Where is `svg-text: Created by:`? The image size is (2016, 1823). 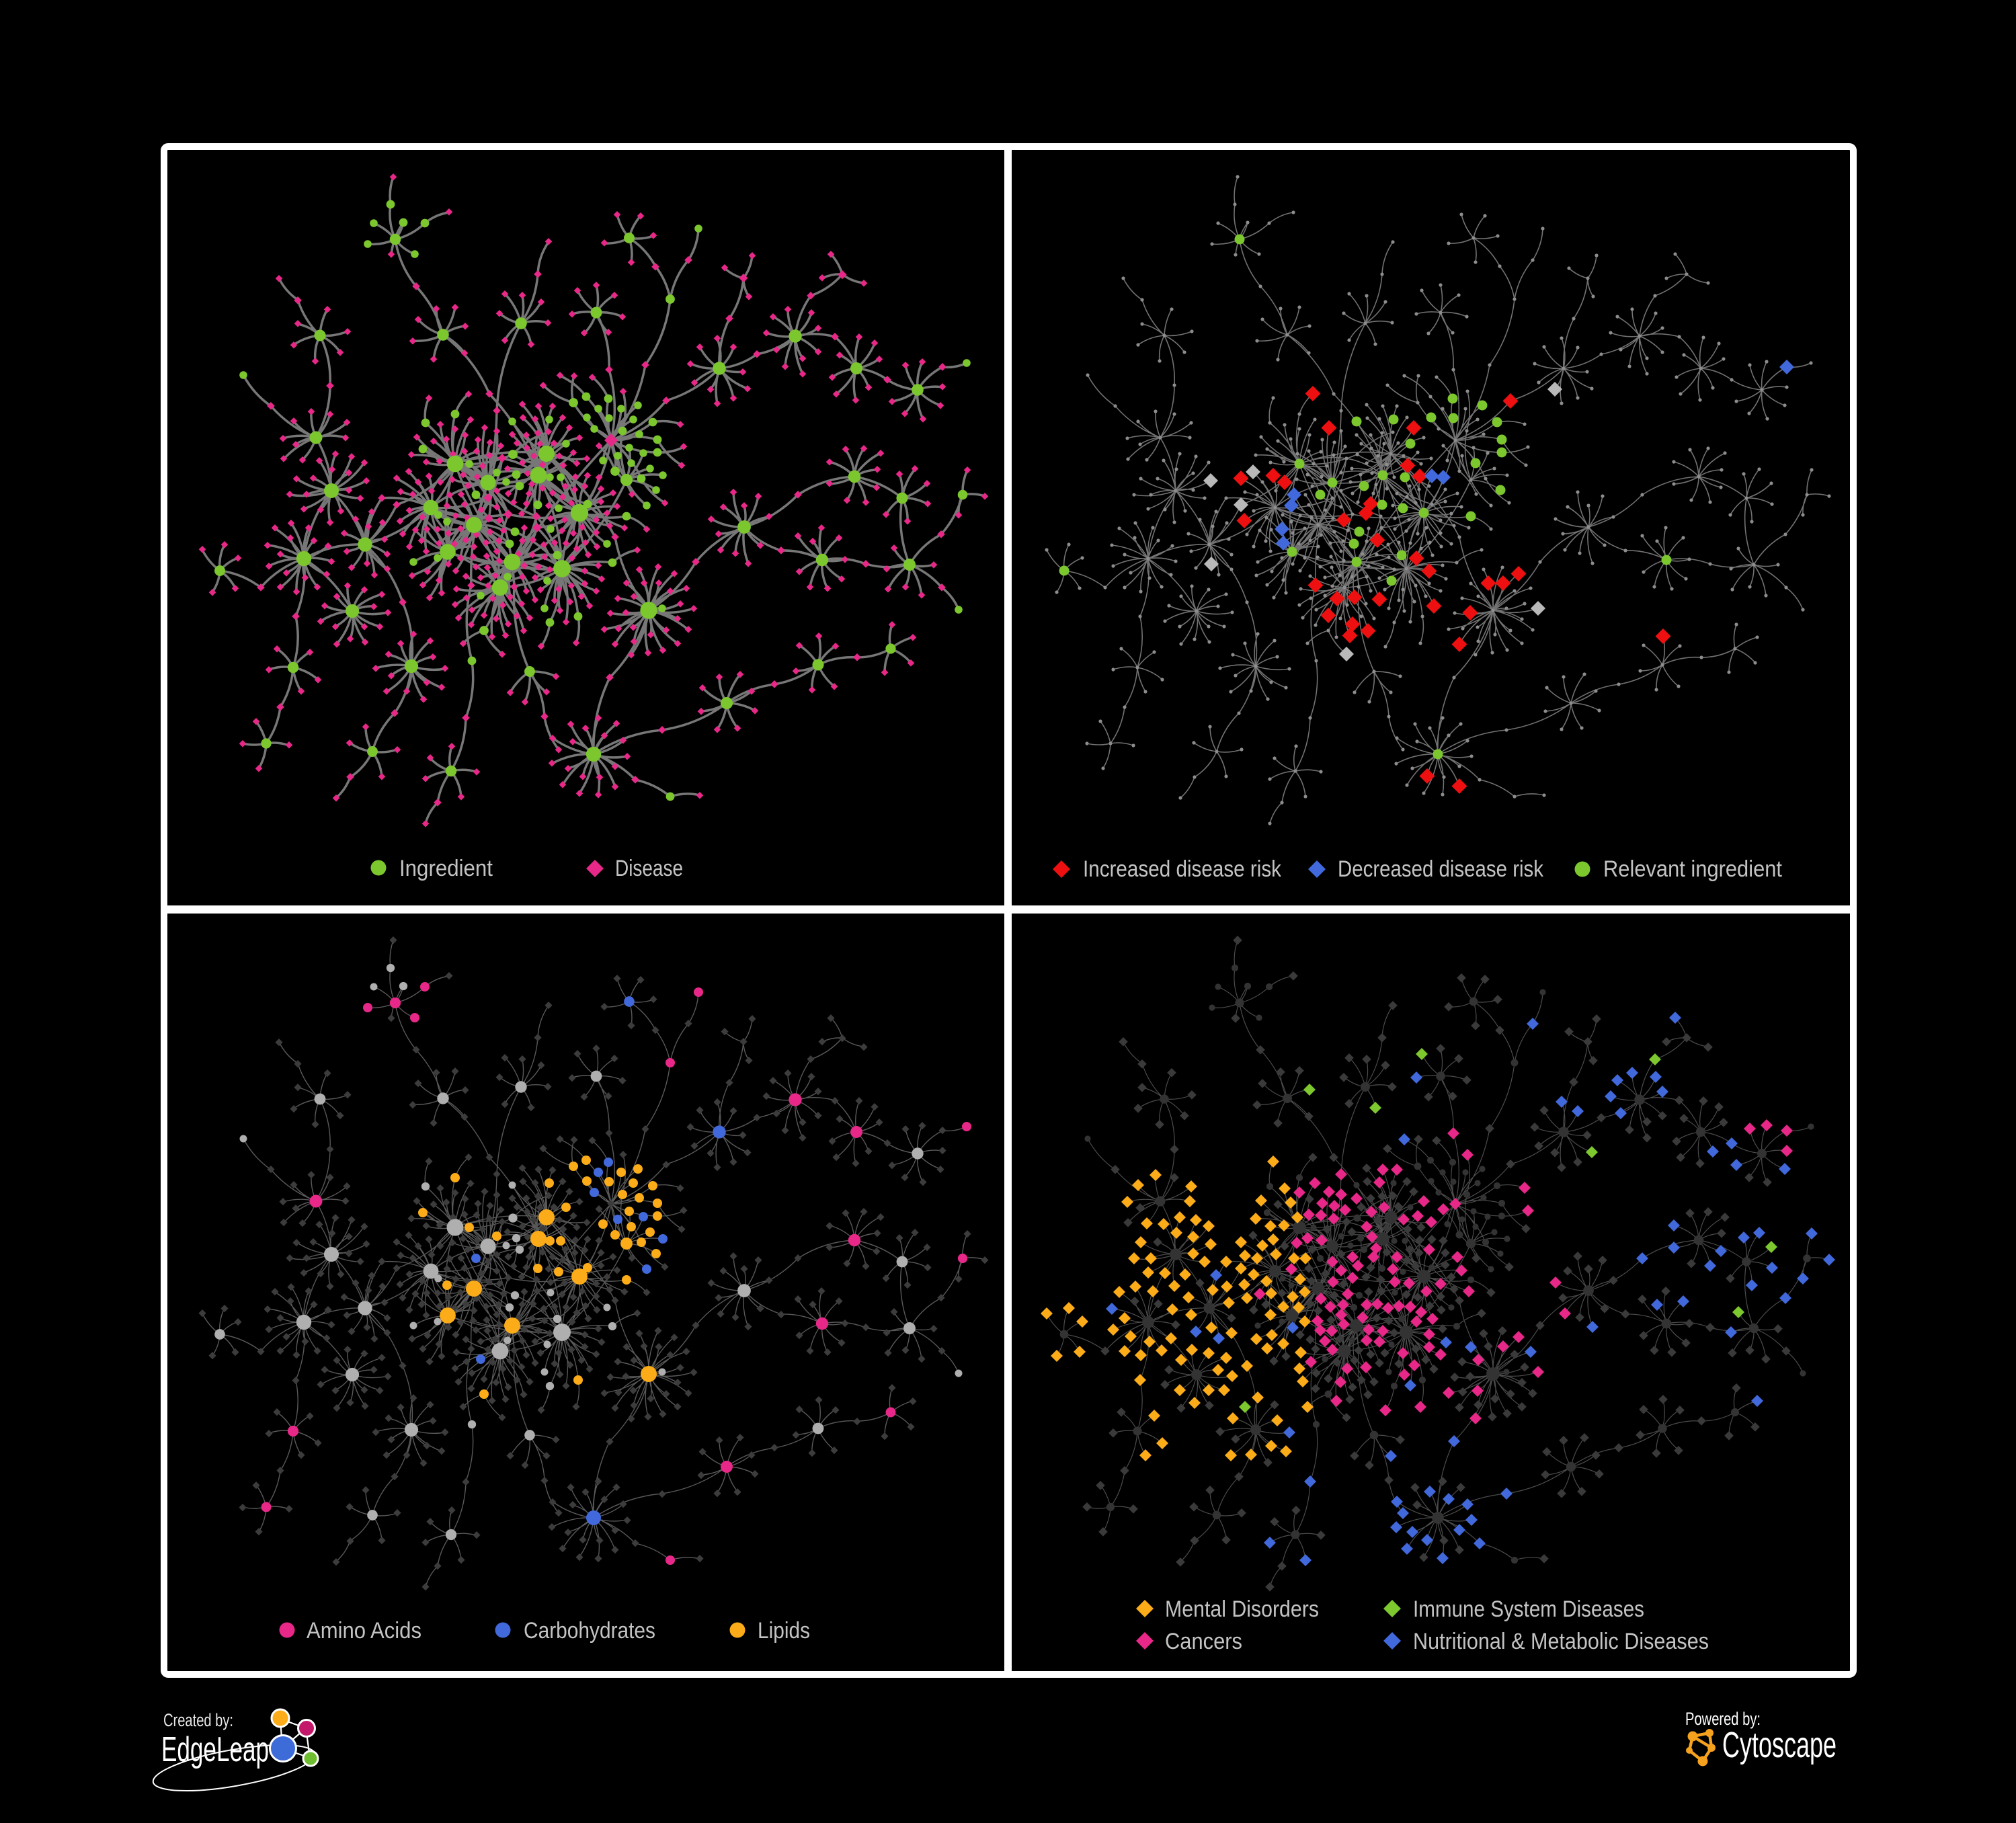
svg-text: Created by: is located at coordinates (198, 1720).